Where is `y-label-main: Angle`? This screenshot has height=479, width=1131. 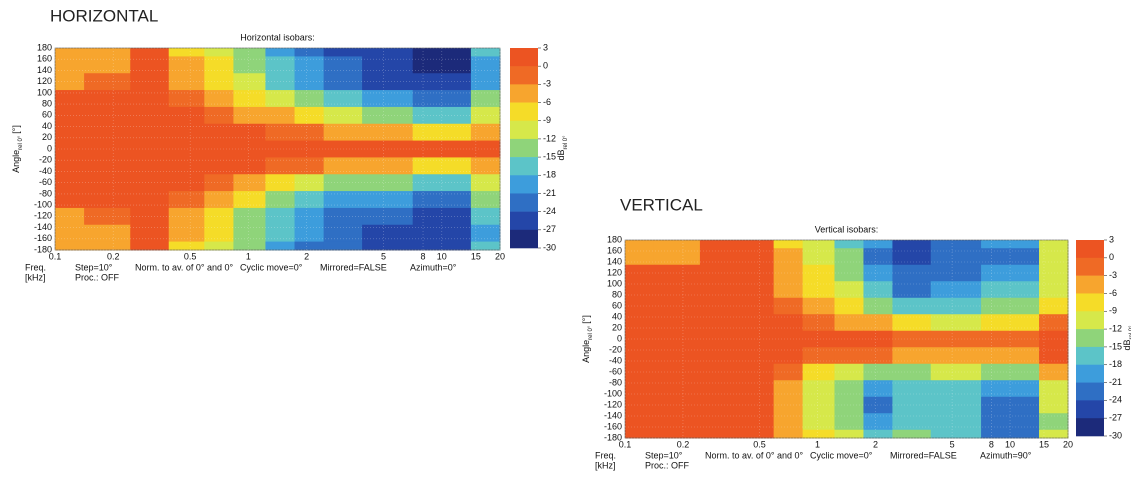
y-label-main: Angle is located at coordinates (16, 161).